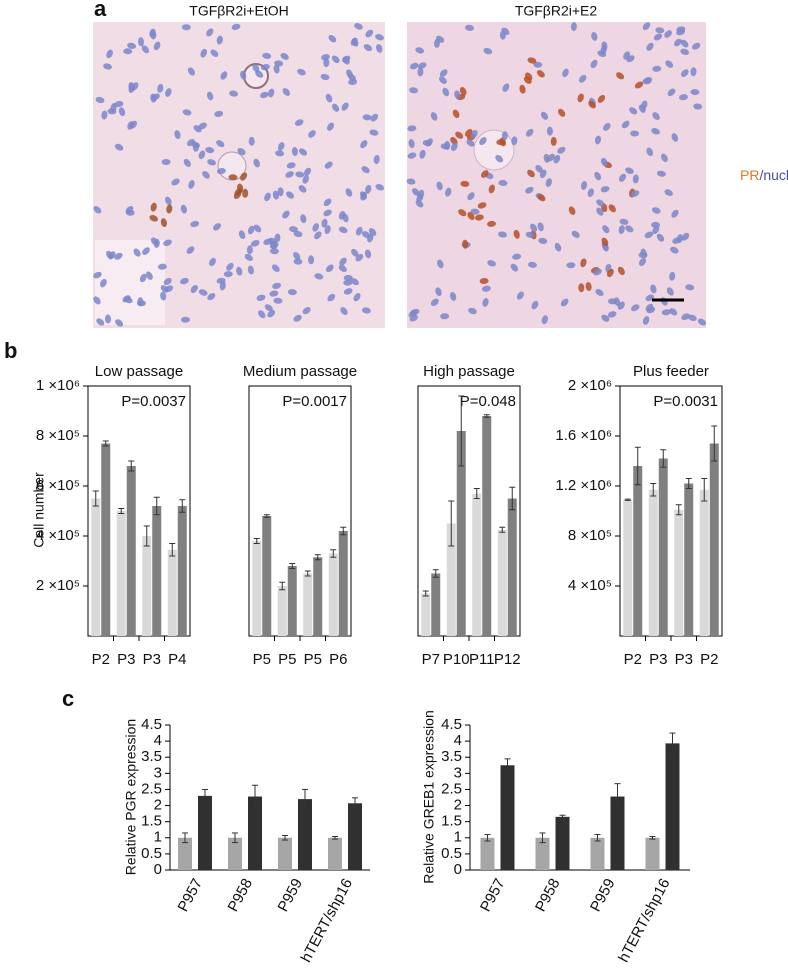 The image size is (788, 970). I want to click on x-tick-label: P2, so click(633, 659).